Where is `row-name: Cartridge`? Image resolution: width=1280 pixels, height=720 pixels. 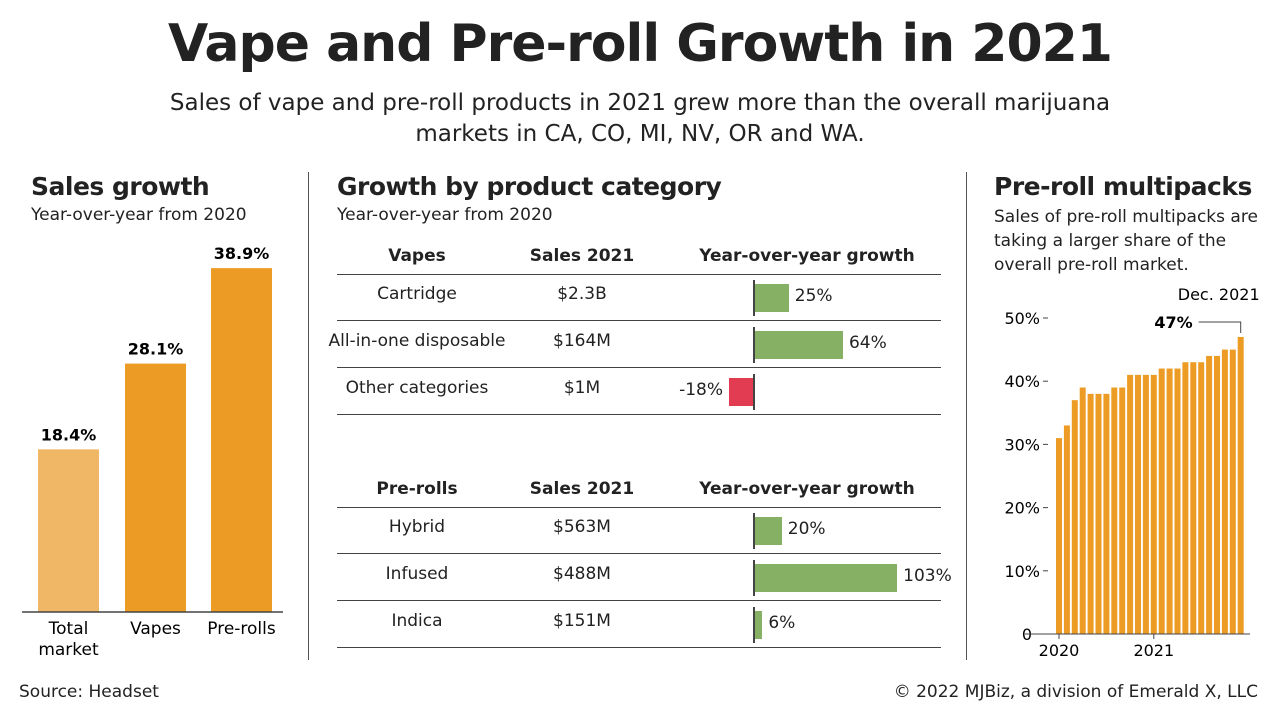
row-name: Cartridge is located at coordinates (417, 294).